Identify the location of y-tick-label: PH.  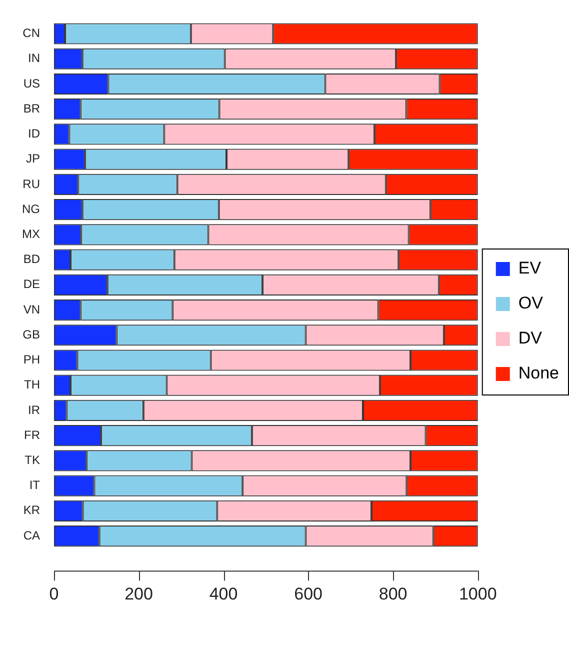
(31, 359).